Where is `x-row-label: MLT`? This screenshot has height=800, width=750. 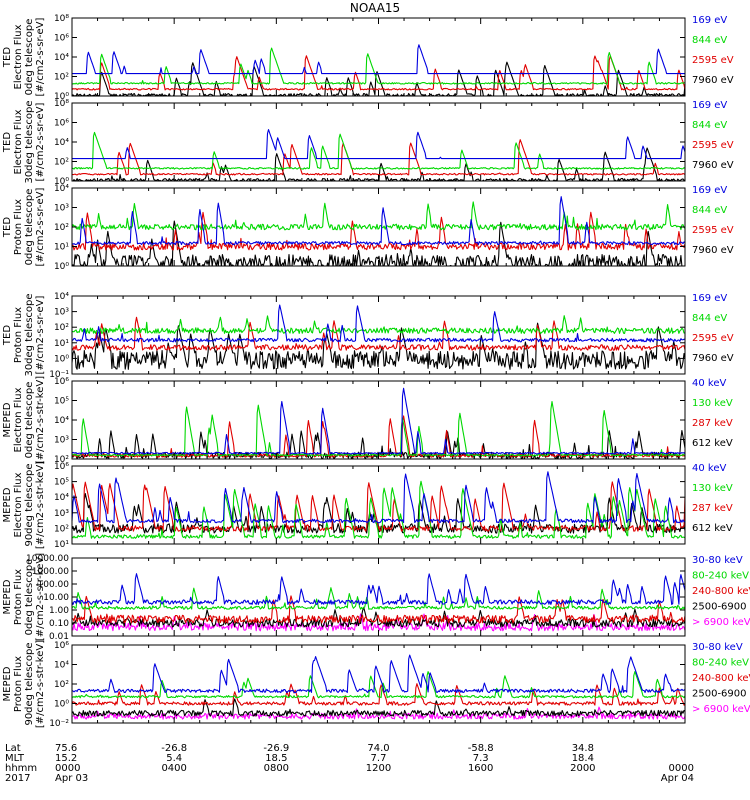
x-row-label: MLT is located at coordinates (15, 758).